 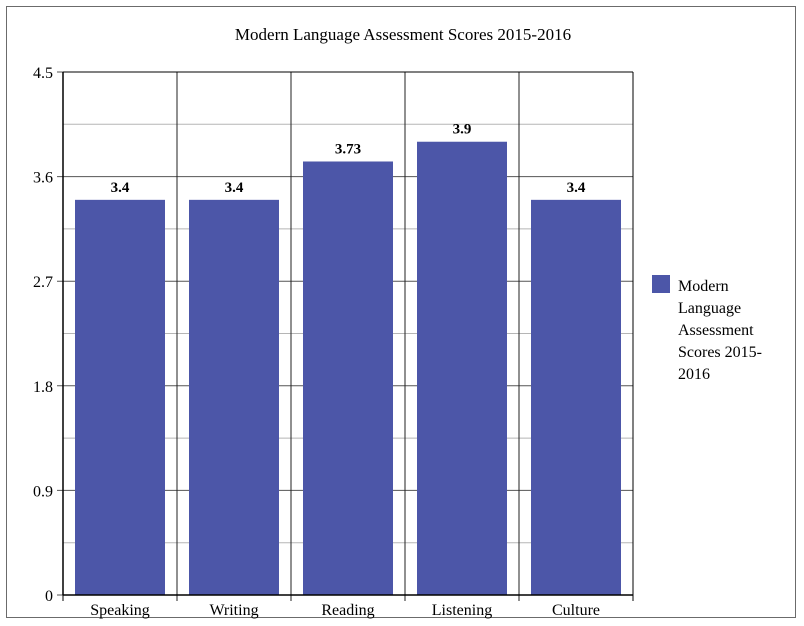 I want to click on bar-culture, so click(x=576, y=397).